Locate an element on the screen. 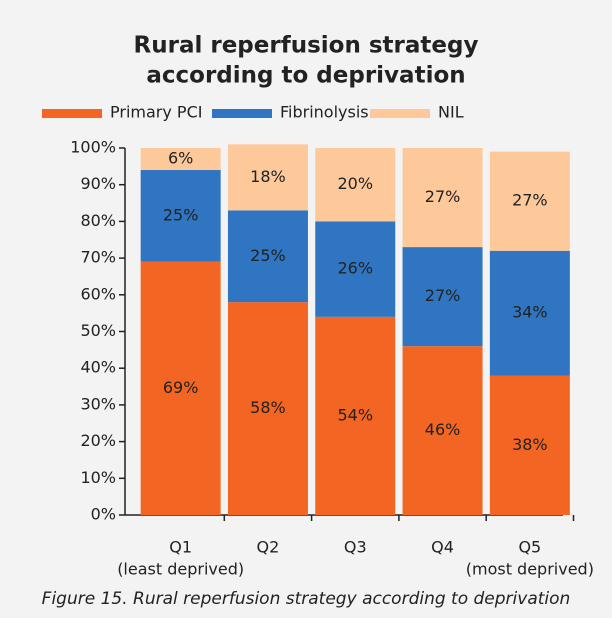 This screenshot has width=612, height=618. x-tick-label: Q4 is located at coordinates (442, 547).